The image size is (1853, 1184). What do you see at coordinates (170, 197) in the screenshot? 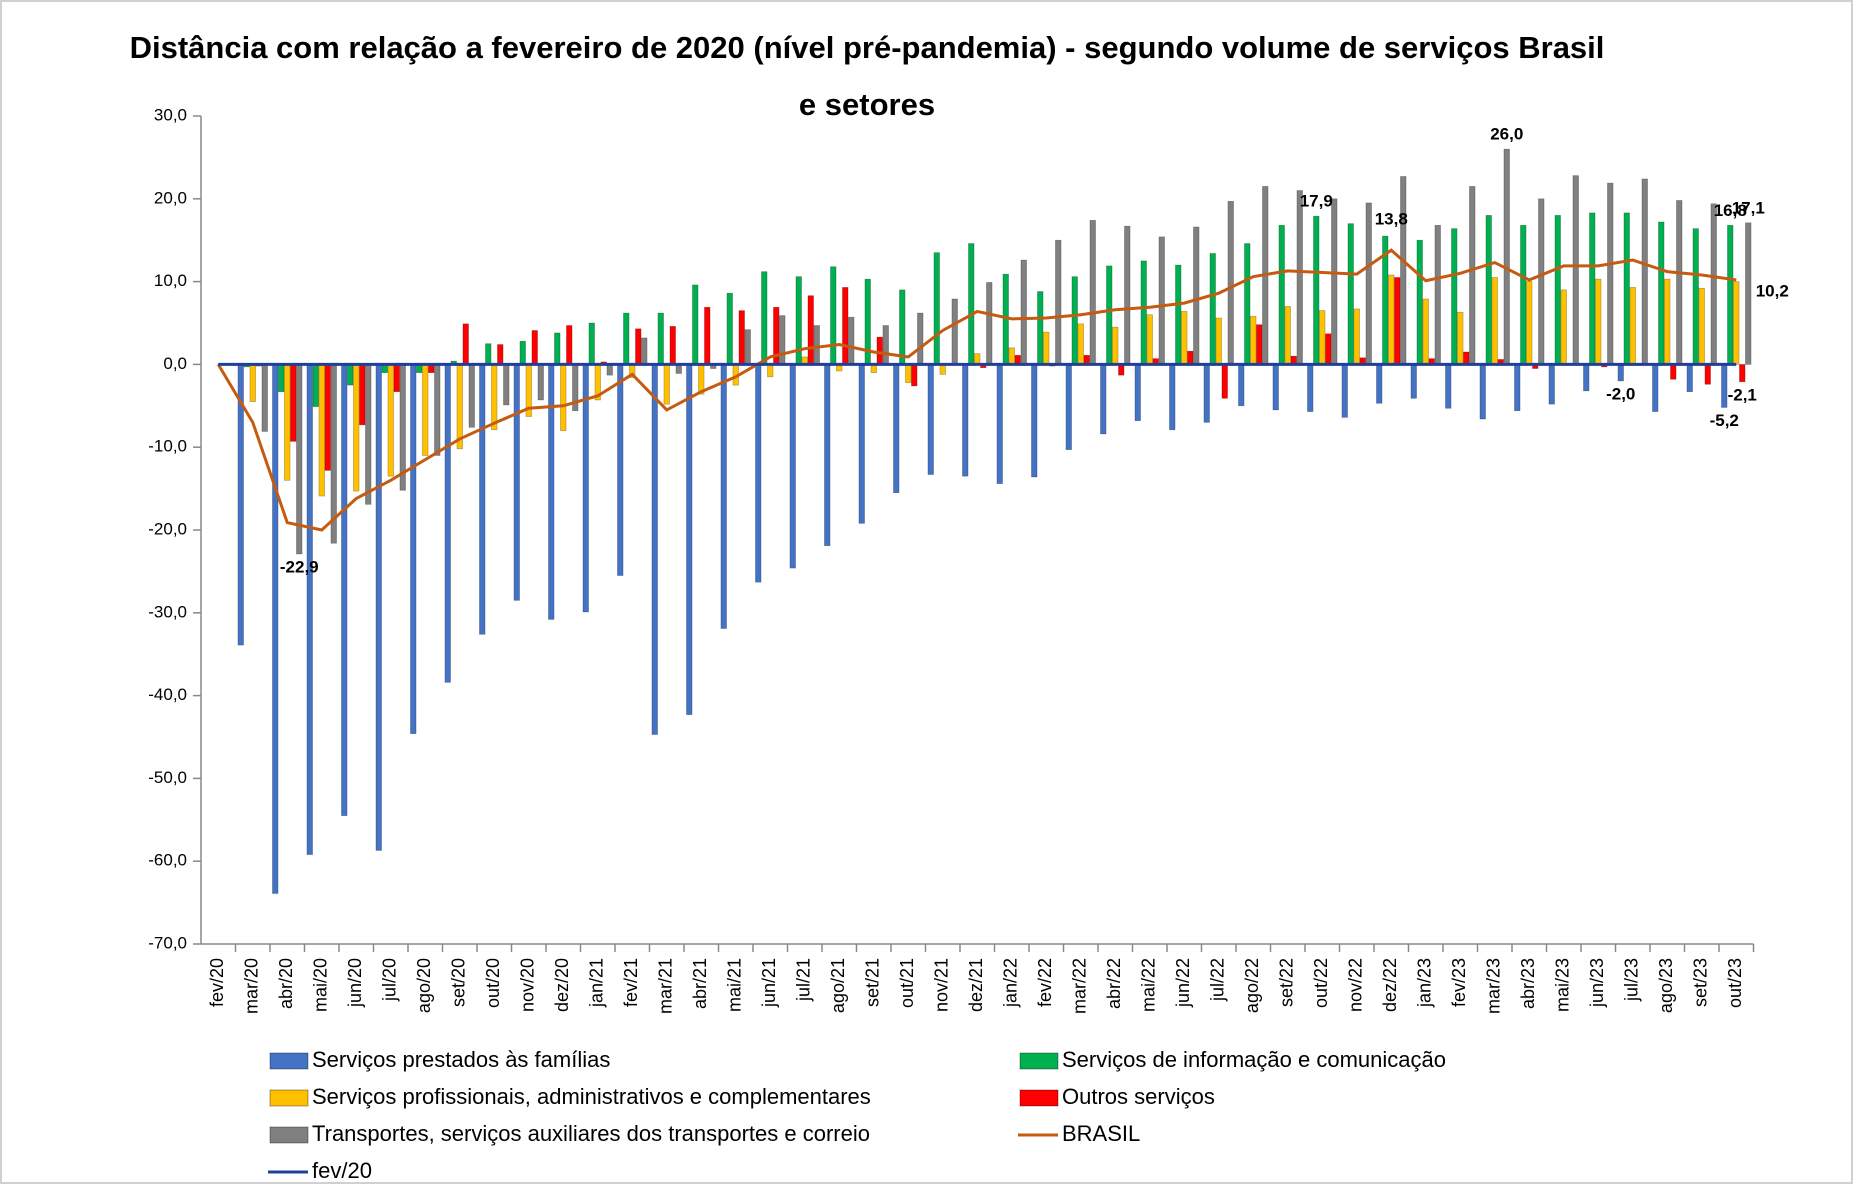
I see `y-tick-label: 20,0` at bounding box center [170, 197].